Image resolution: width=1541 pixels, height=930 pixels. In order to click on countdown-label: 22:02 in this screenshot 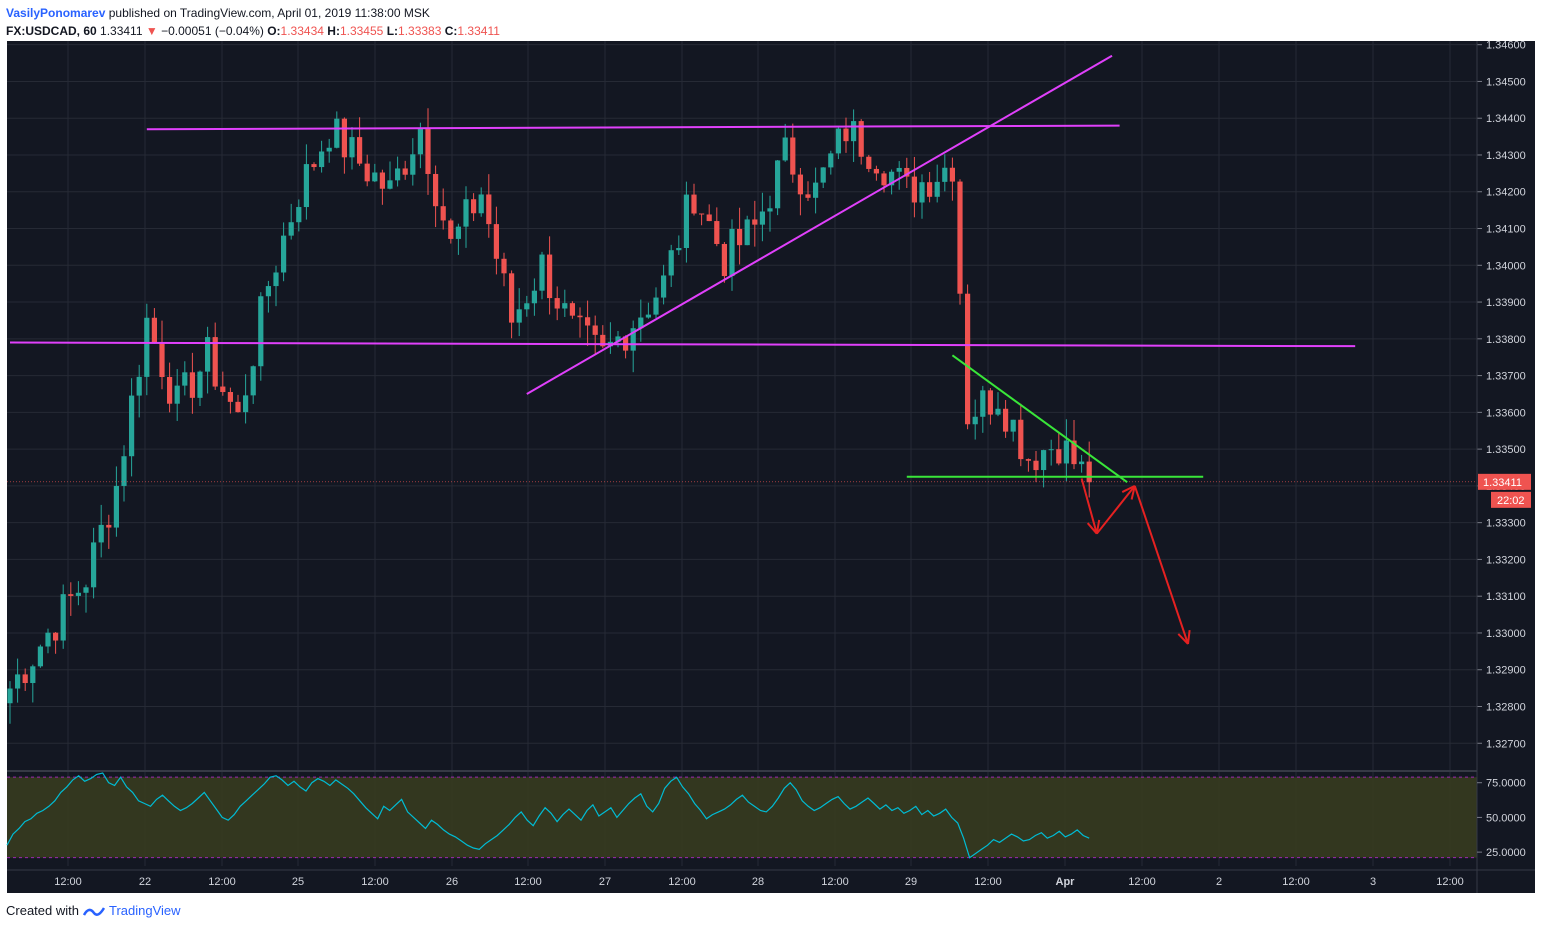, I will do `click(1511, 501)`.